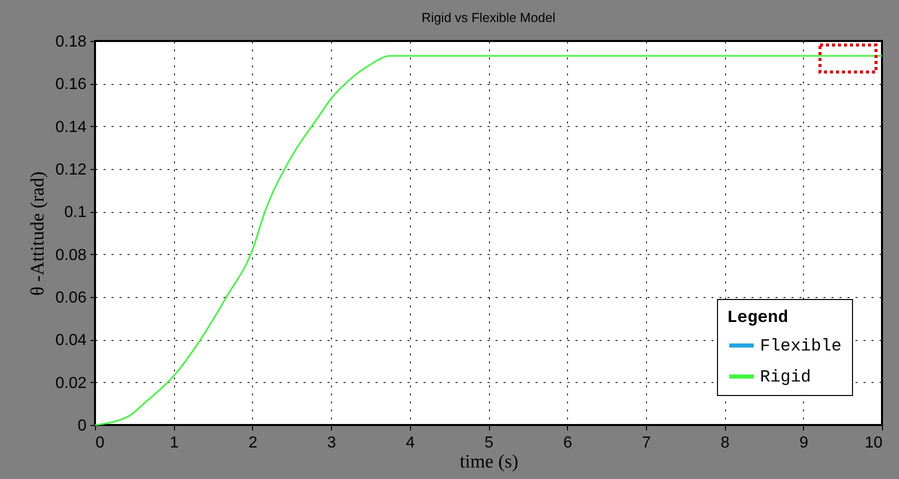 This screenshot has width=899, height=479. What do you see at coordinates (71, 42) in the screenshot?
I see `y-tick-label: 0.18` at bounding box center [71, 42].